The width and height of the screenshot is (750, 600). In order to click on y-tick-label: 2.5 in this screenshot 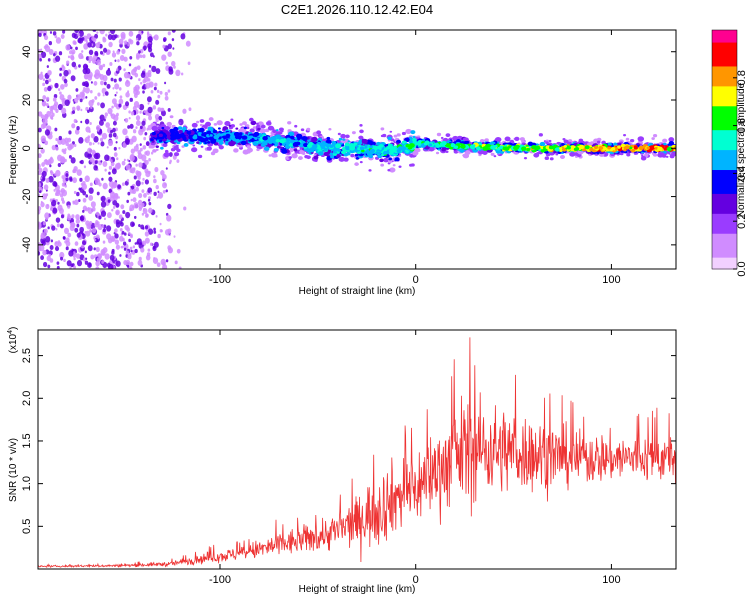, I will do `click(27, 355)`.